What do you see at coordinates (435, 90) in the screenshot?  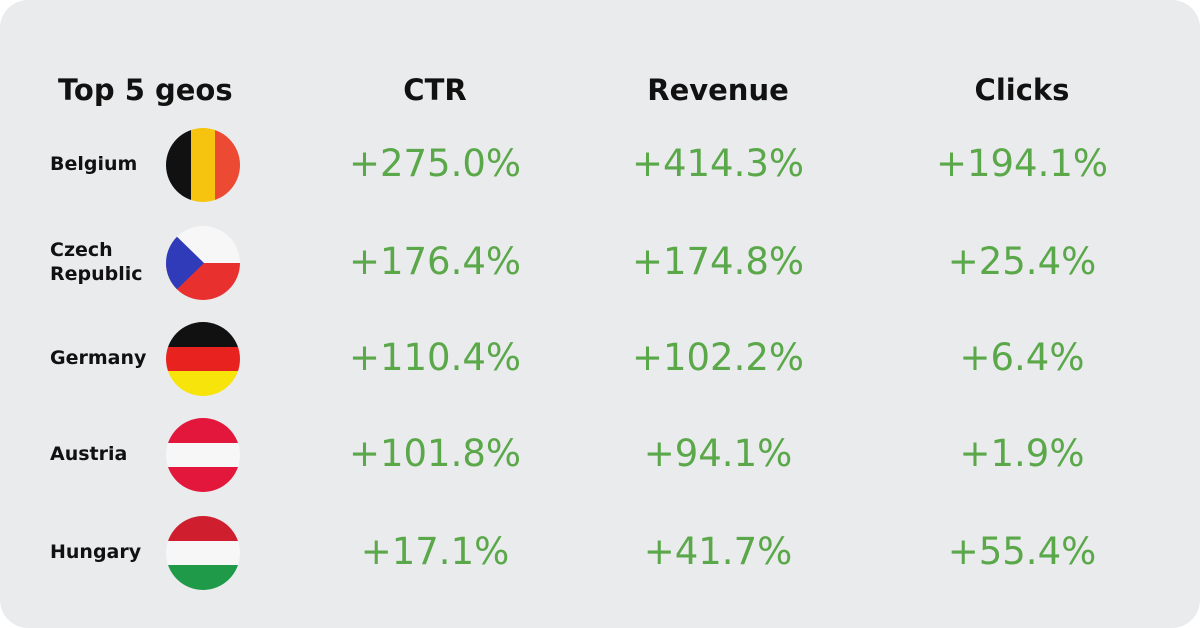 I see `ctr-header: CTR` at bounding box center [435, 90].